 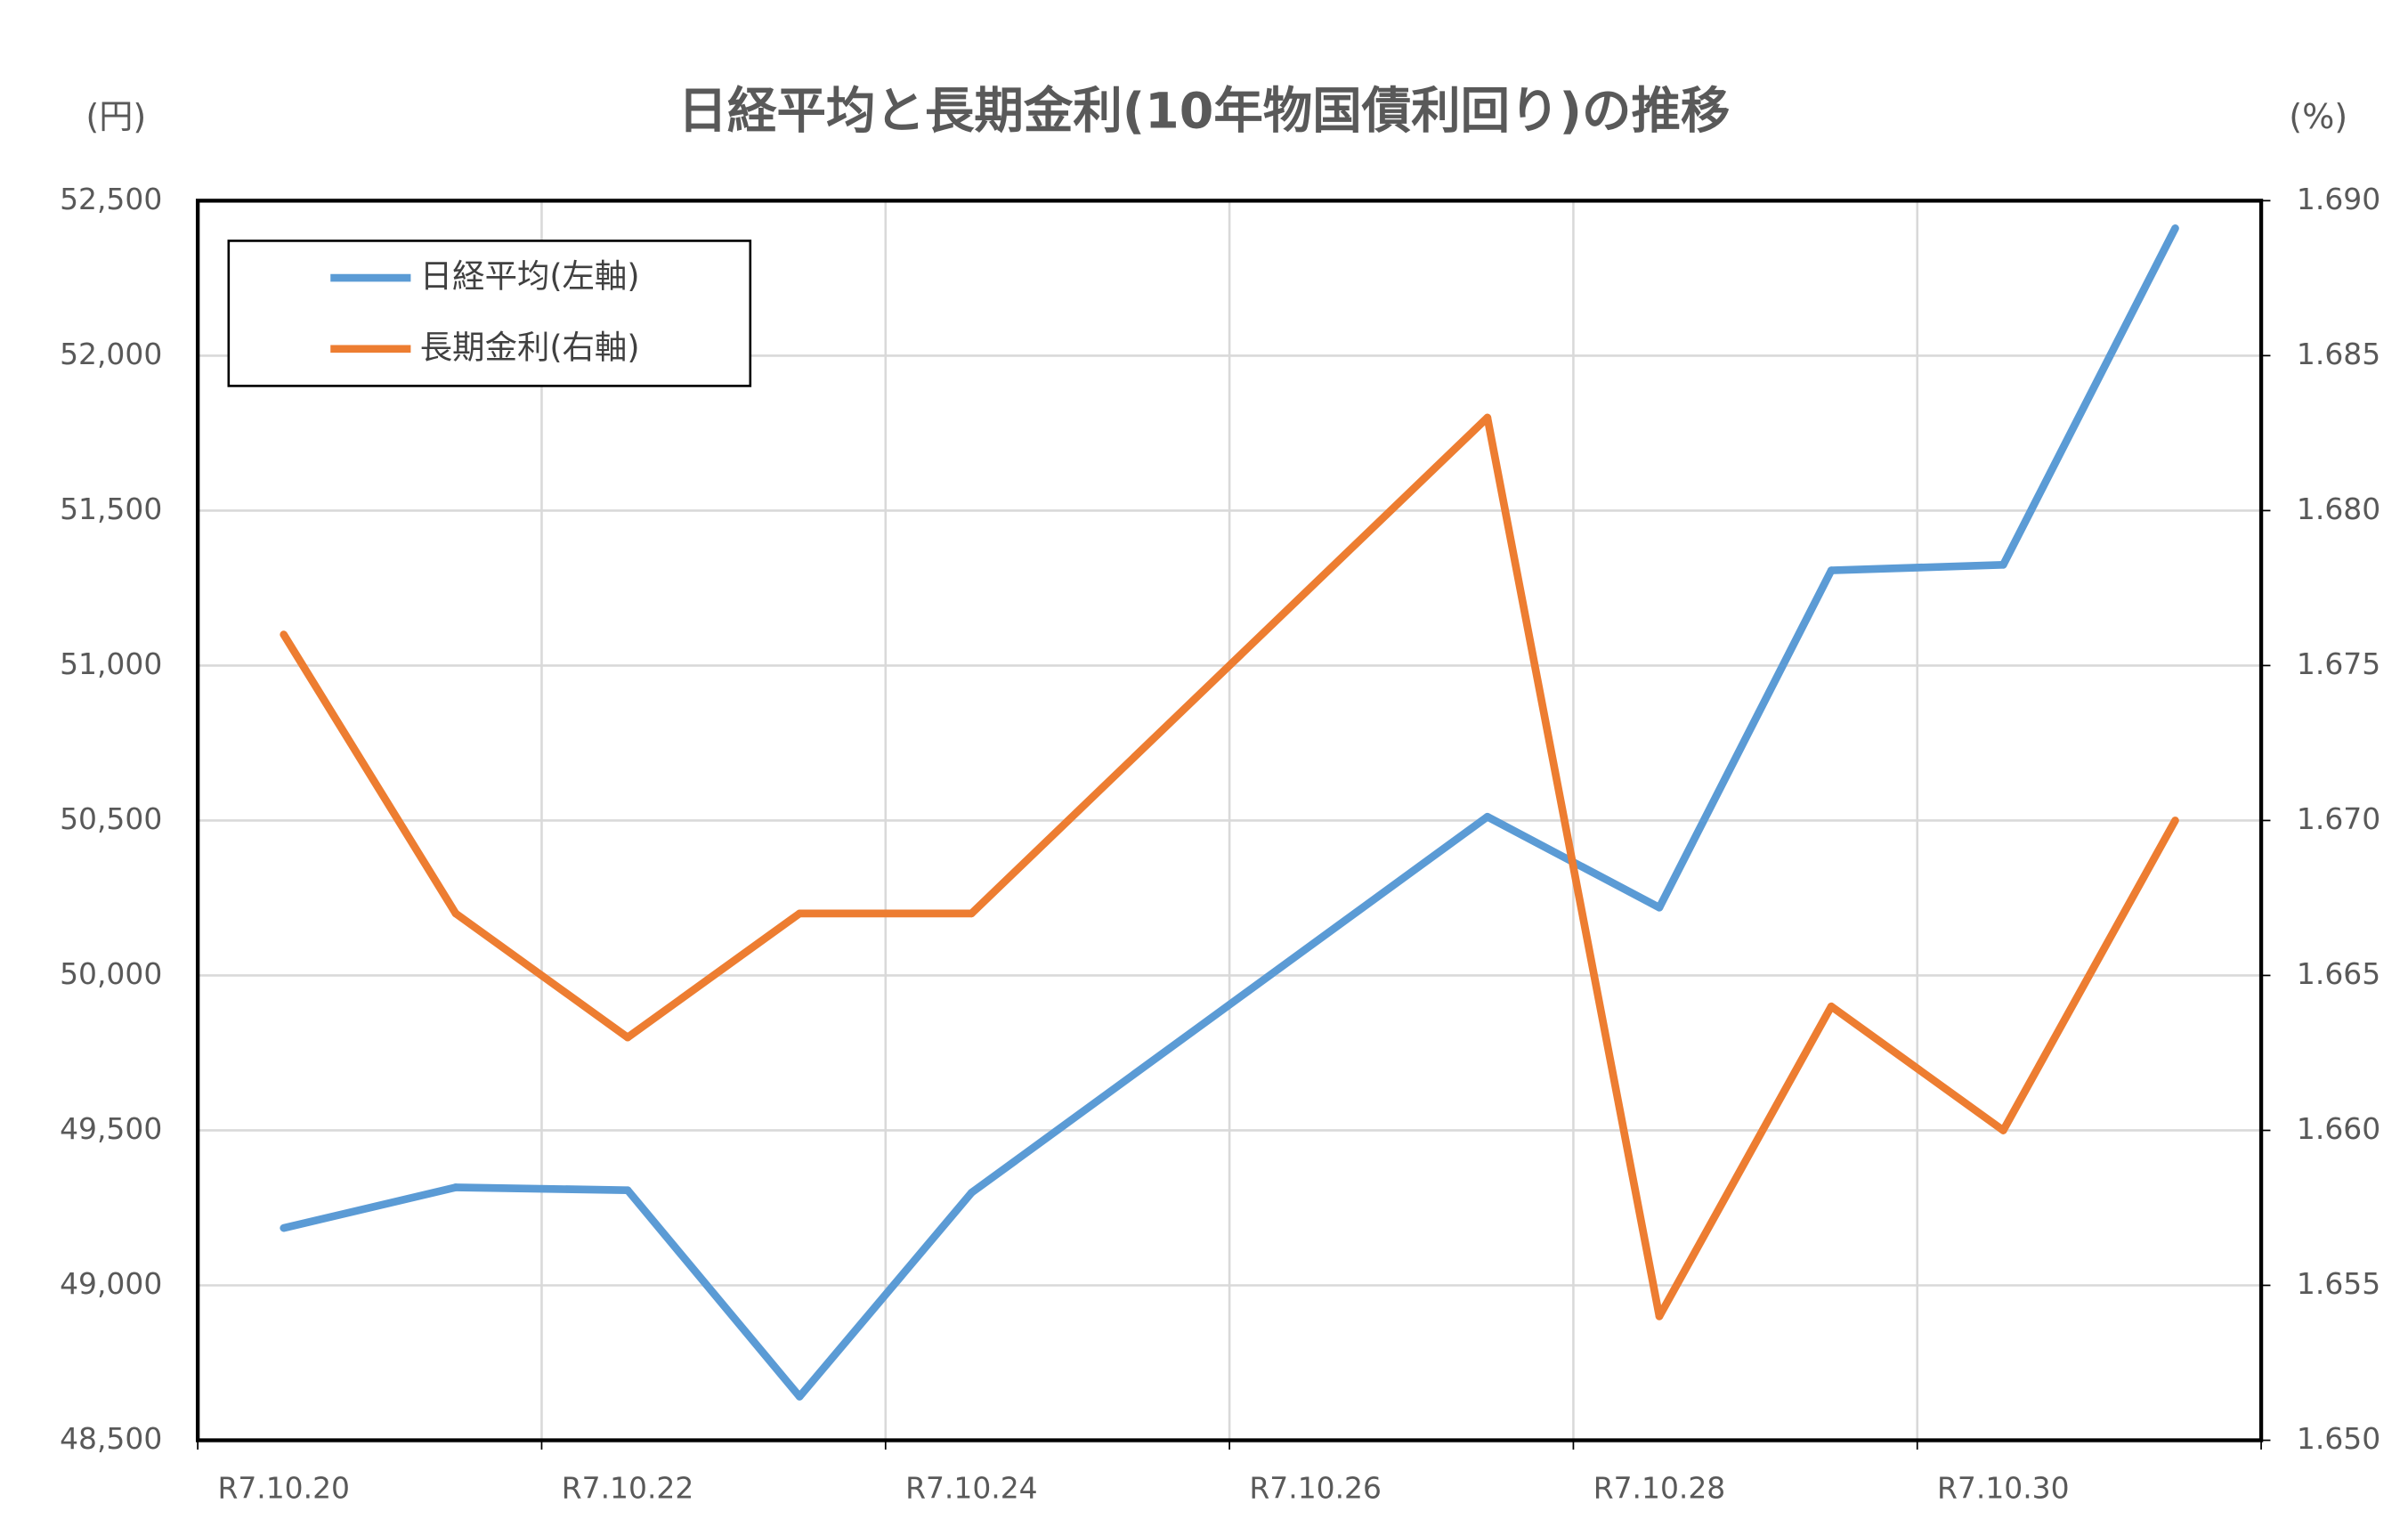 What do you see at coordinates (111, 509) in the screenshot?
I see `y-tick-label: 51,500` at bounding box center [111, 509].